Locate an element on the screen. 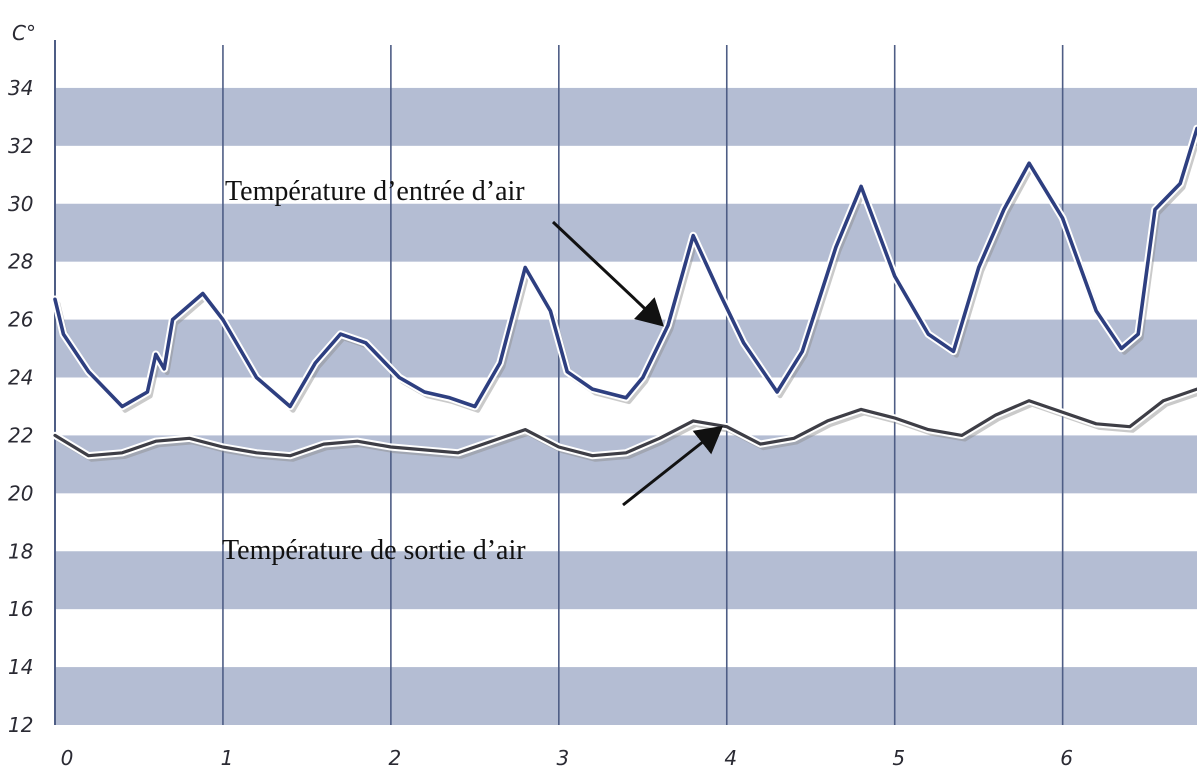  x-tick-label-3: 3 is located at coordinates (562, 758).